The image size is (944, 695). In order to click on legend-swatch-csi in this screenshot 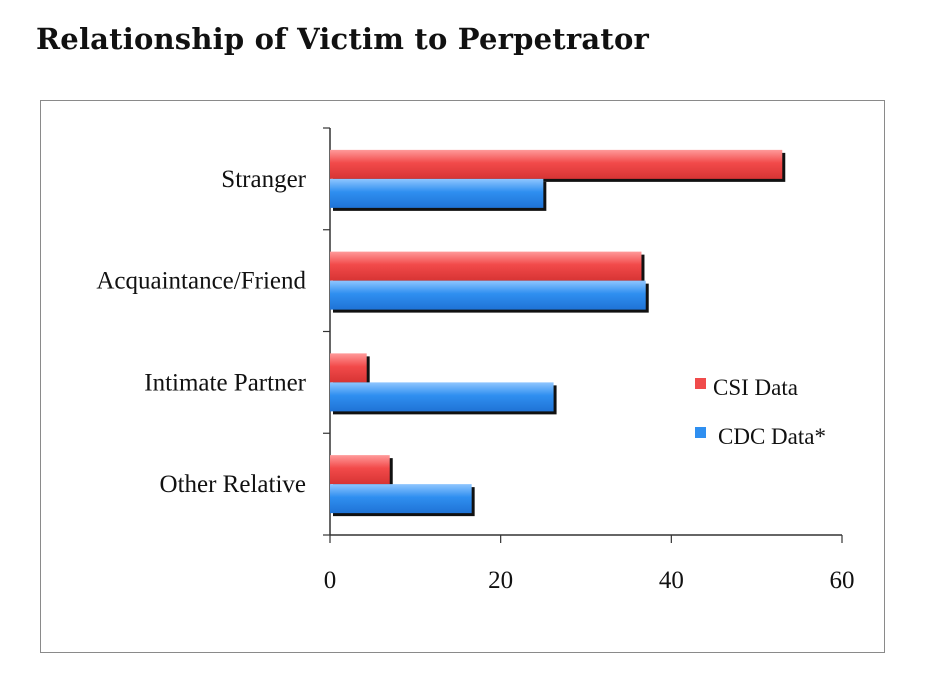, I will do `click(700, 383)`.